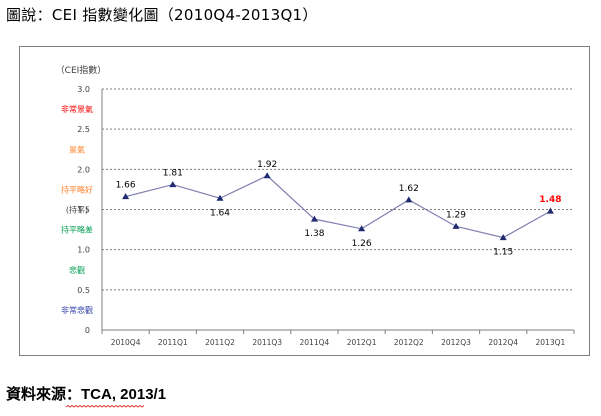 This screenshot has width=601, height=416. What do you see at coordinates (456, 215) in the screenshot?
I see `data-label: 1.29` at bounding box center [456, 215].